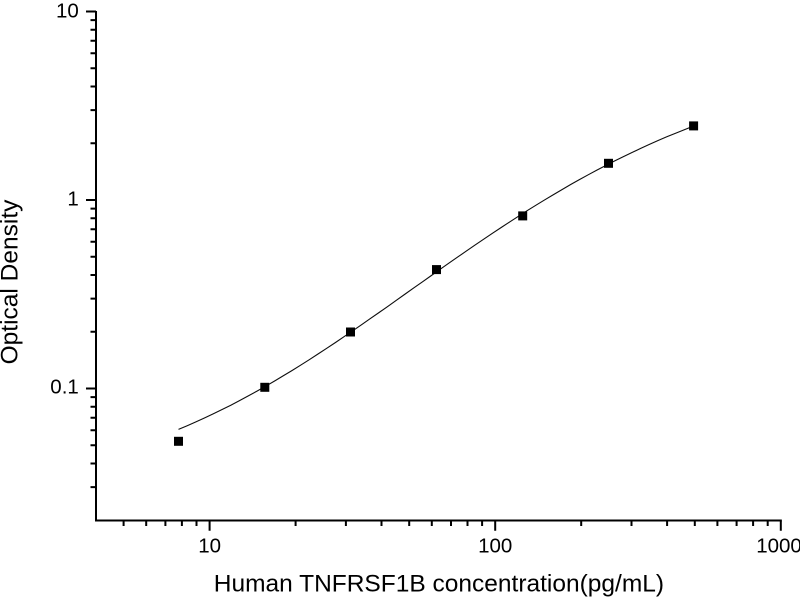 This screenshot has width=800, height=600. What do you see at coordinates (72, 199) in the screenshot?
I see `svg-text: 1` at bounding box center [72, 199].